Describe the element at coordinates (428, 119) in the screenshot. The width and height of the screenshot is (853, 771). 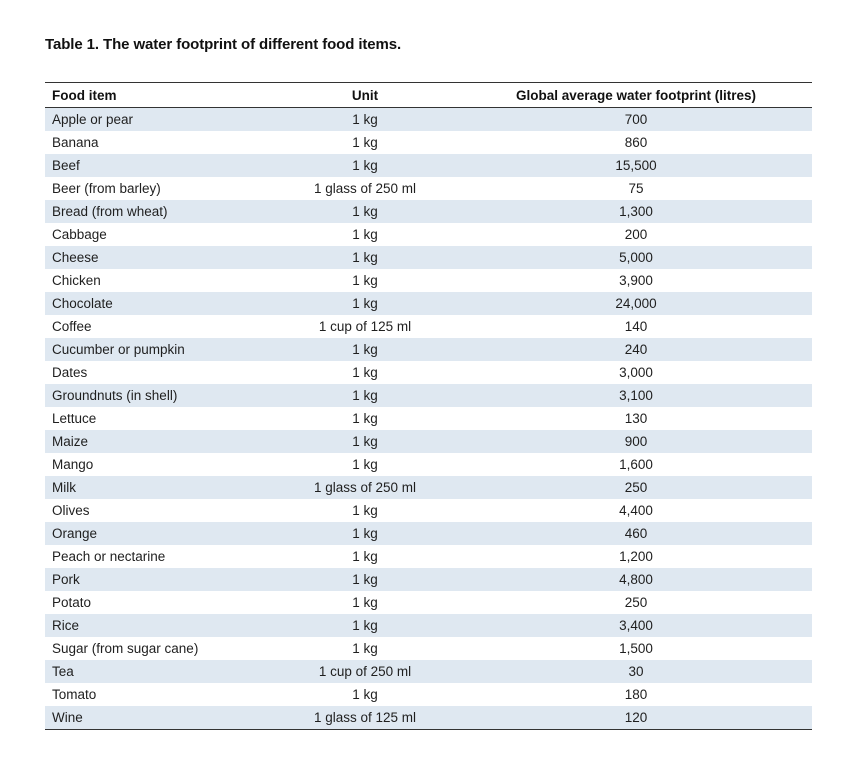
I see `table-row: Apple or pear 1 kg 700` at that location.